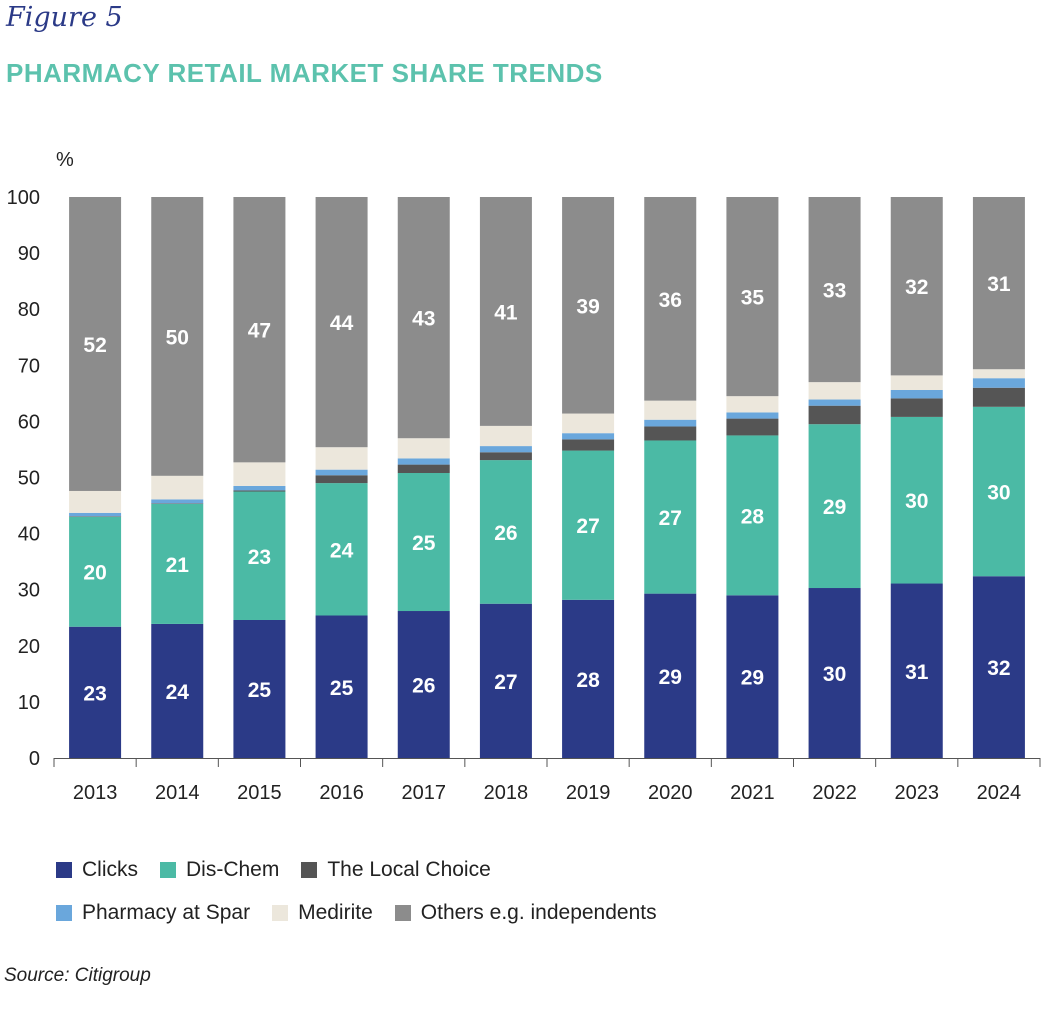  Describe the element at coordinates (341, 322) in the screenshot. I see `bar-segment-others-e-g-independents-2016` at that location.